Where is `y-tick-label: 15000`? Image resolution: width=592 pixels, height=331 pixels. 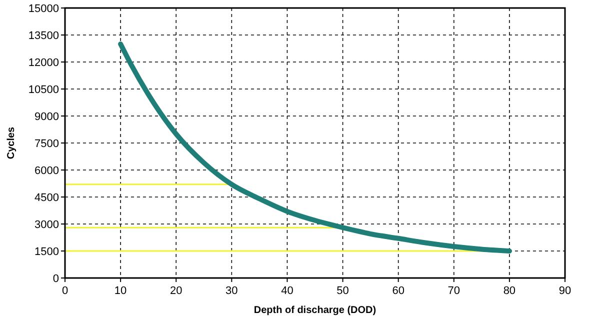
y-tick-label: 15000 is located at coordinates (43, 9).